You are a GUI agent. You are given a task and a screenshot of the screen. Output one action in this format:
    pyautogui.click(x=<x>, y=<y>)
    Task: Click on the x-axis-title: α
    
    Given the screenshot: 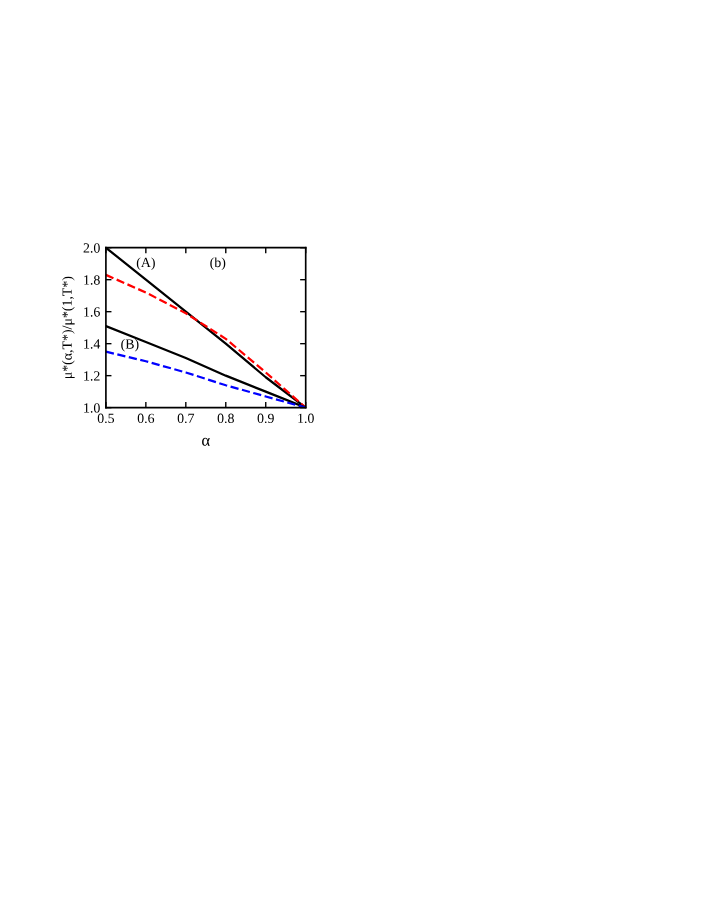 What is the action you would take?
    pyautogui.click(x=206, y=441)
    